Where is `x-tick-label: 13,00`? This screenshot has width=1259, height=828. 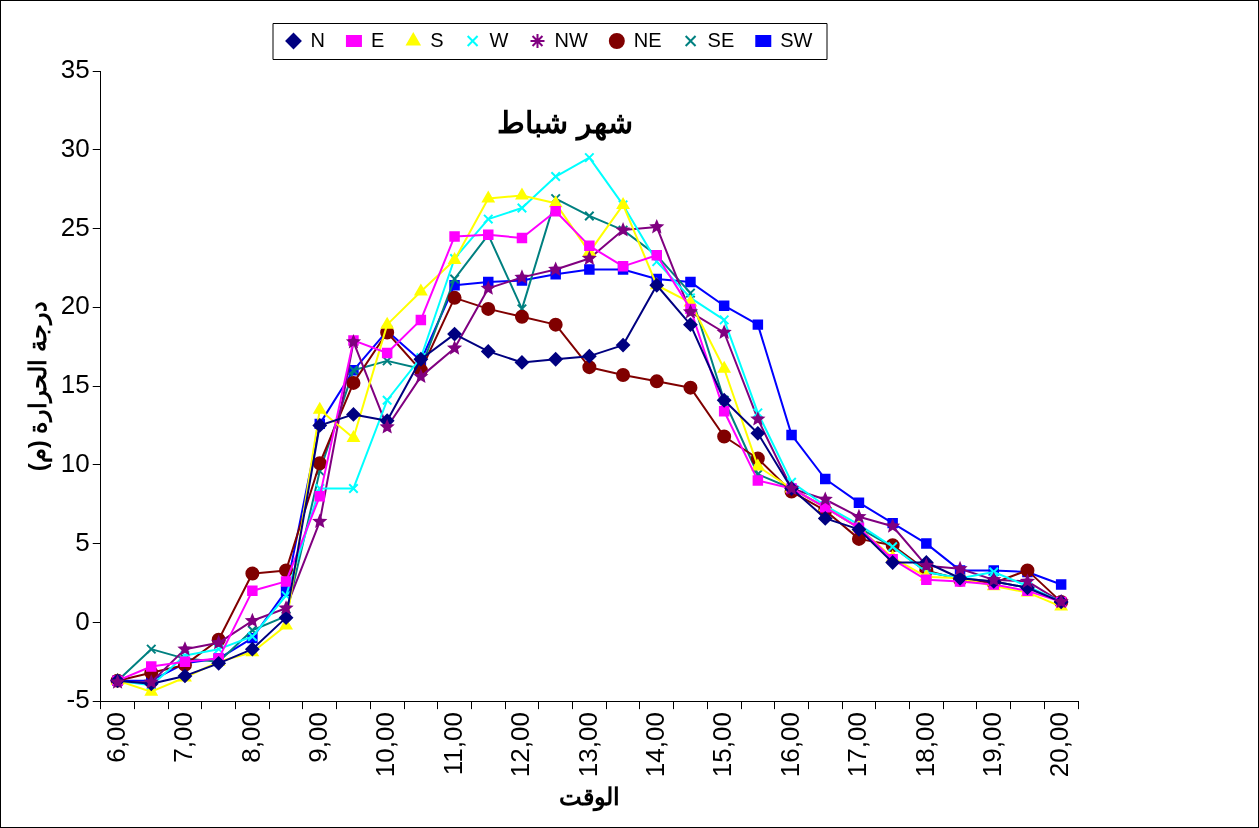 x-tick-label: 13,00 is located at coordinates (587, 745).